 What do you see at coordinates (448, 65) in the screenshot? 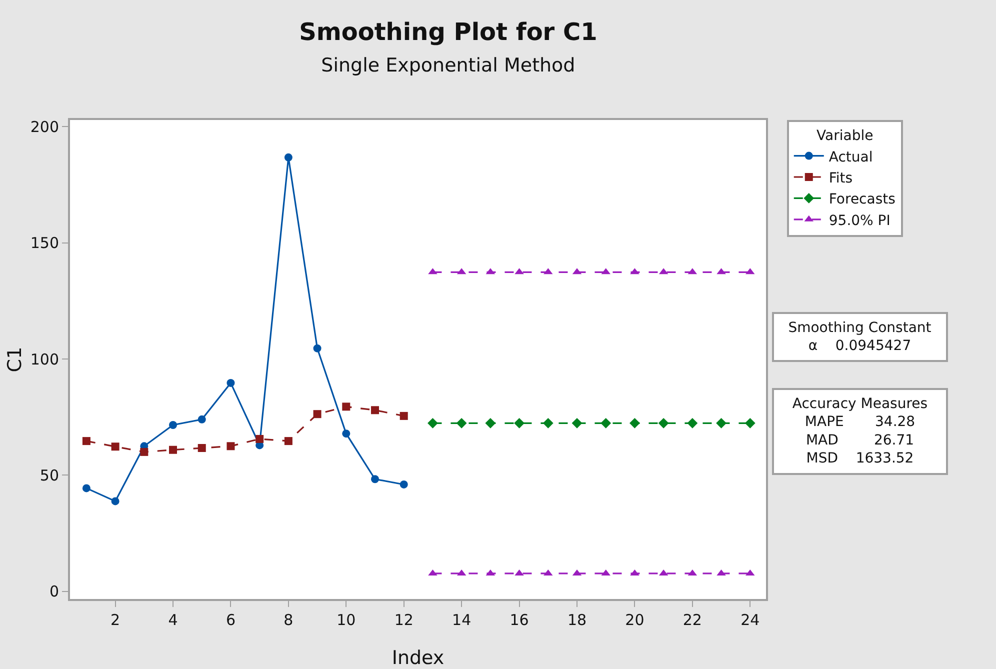
I see `chart-subtitle: Single Exponential Method` at bounding box center [448, 65].